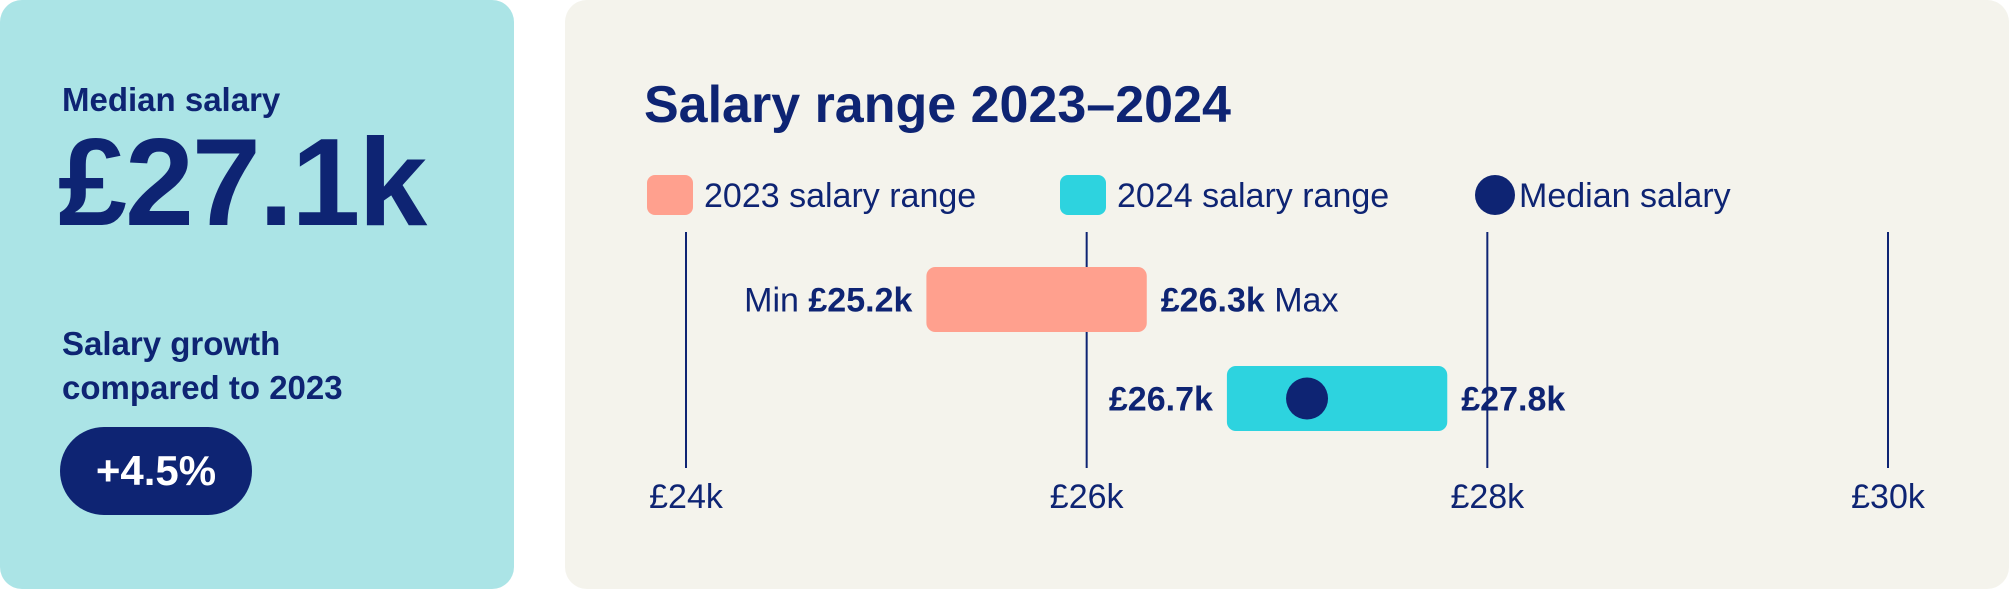 Image resolution: width=2009 pixels, height=589 pixels. What do you see at coordinates (1253, 196) in the screenshot?
I see `legend-label-1: 2024 salary range` at bounding box center [1253, 196].